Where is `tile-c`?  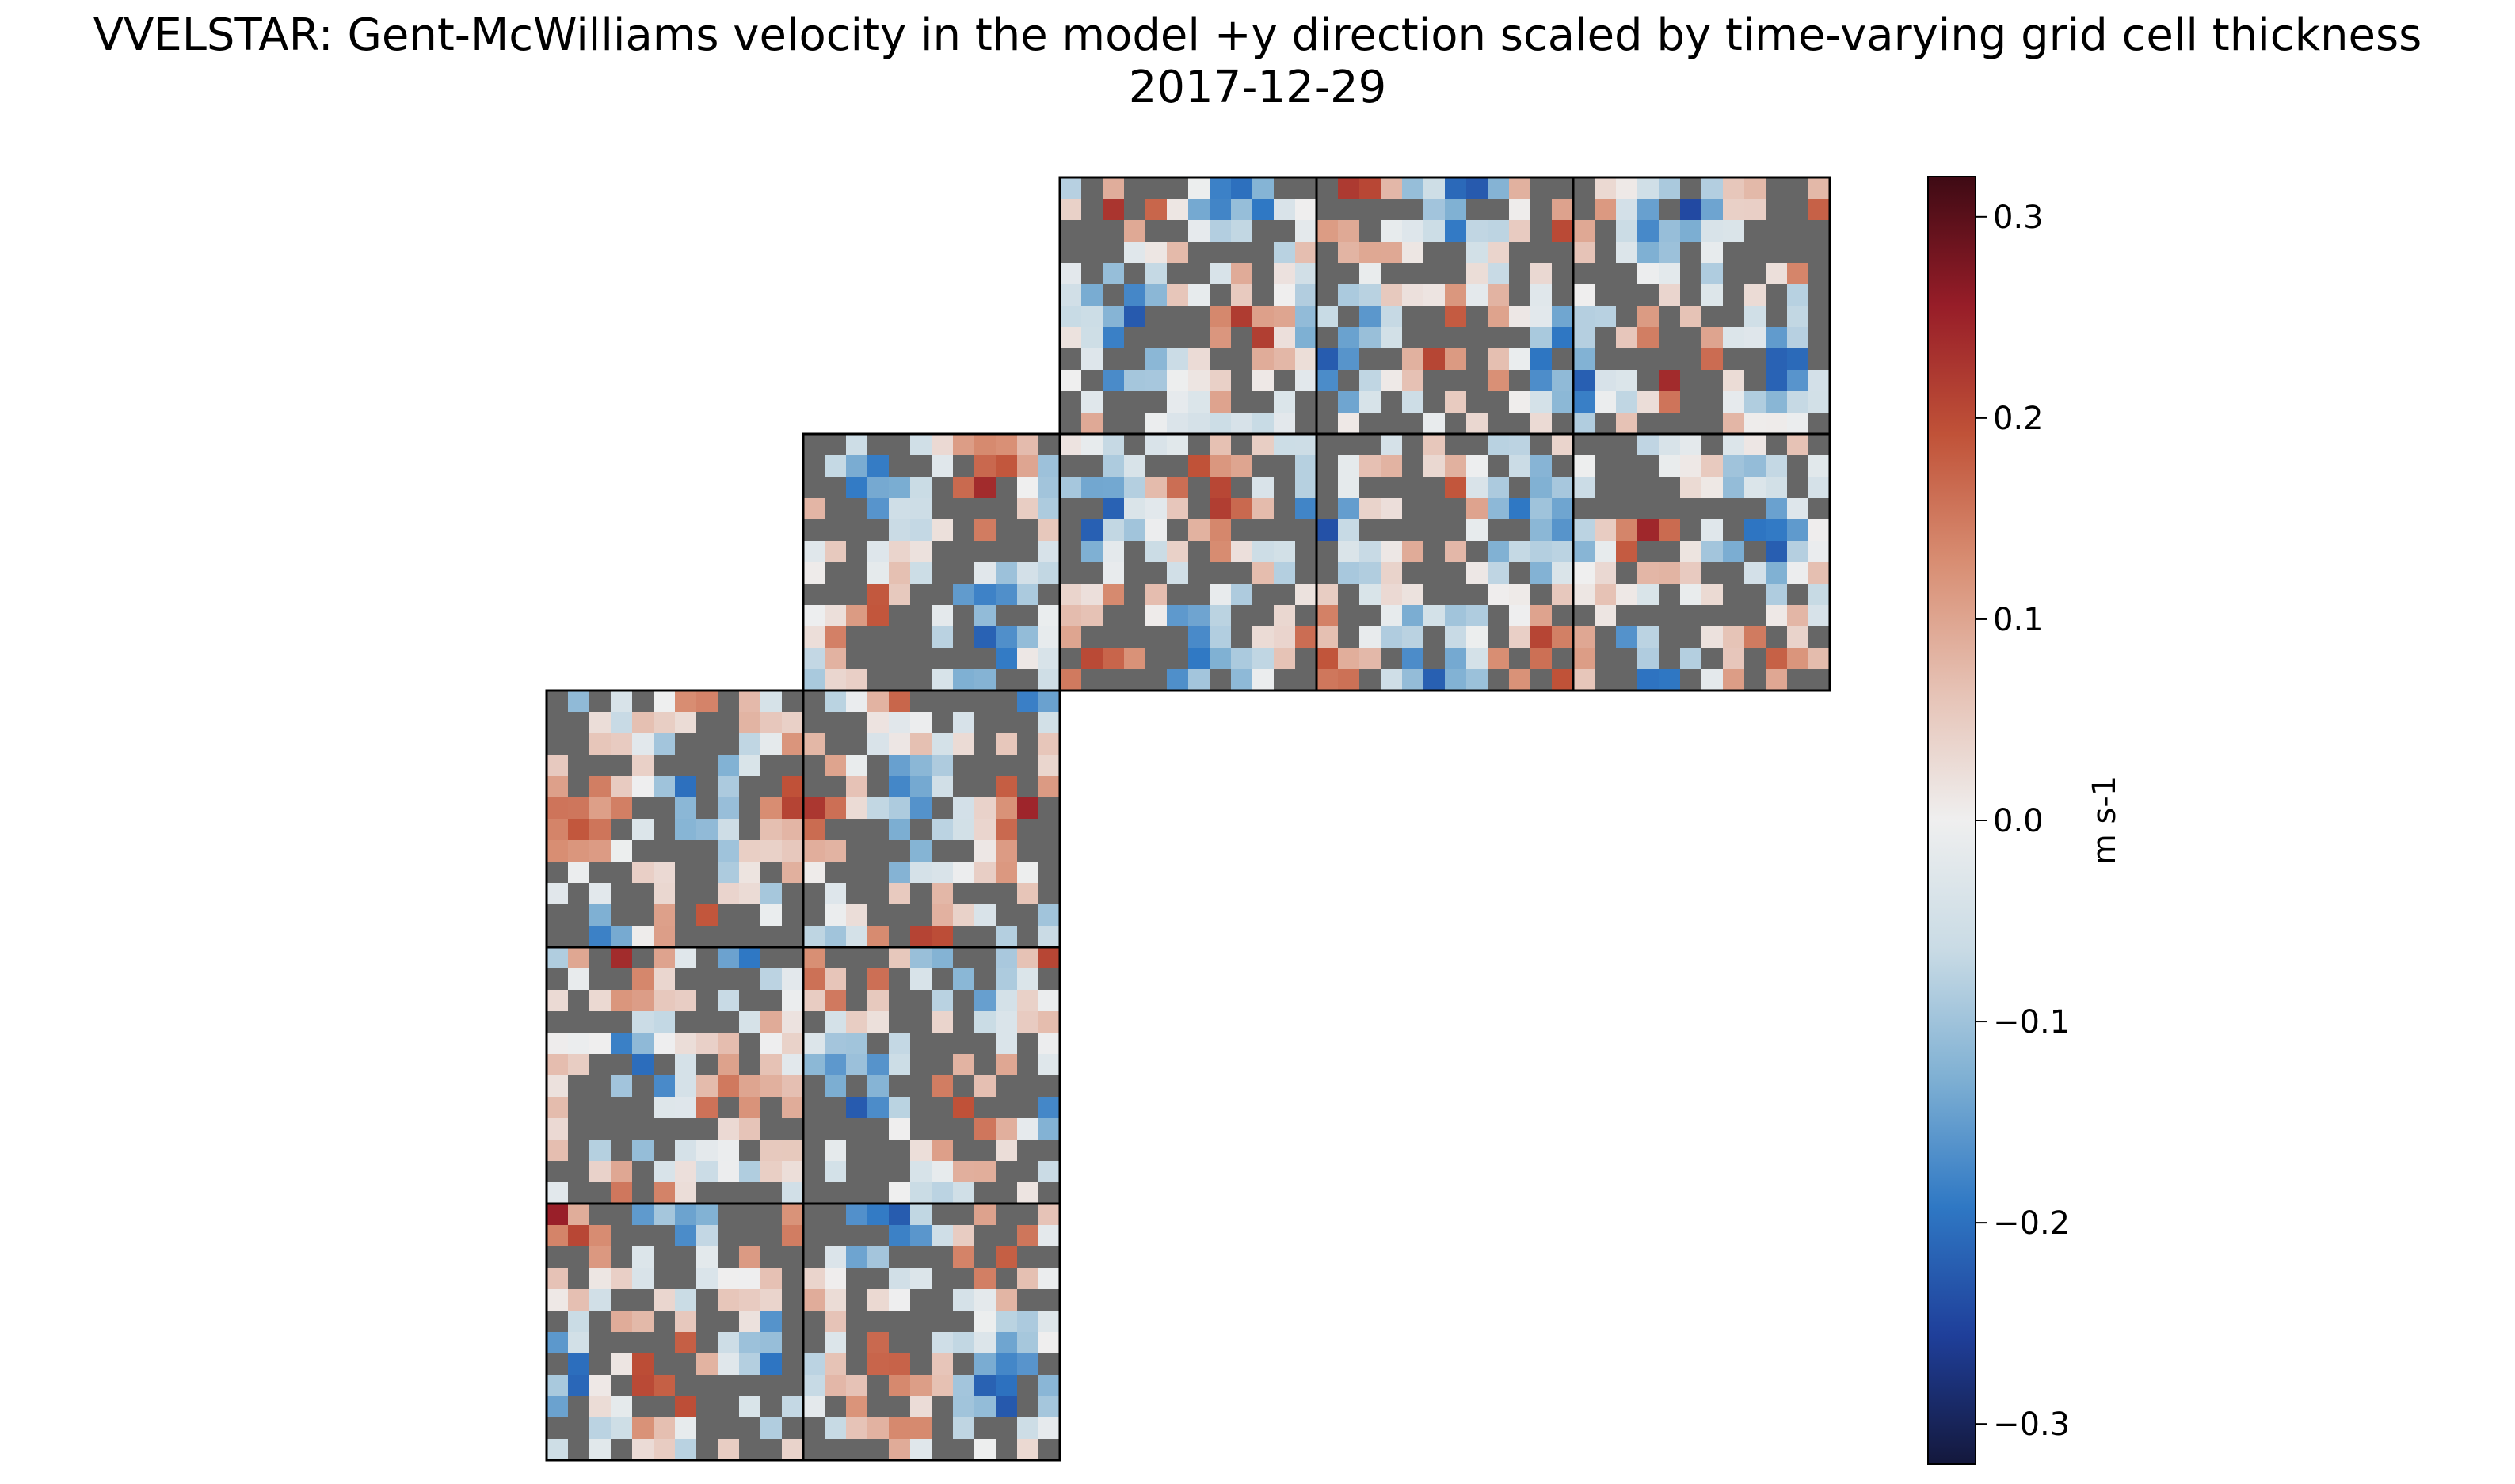 tile-c is located at coordinates (1701, 306).